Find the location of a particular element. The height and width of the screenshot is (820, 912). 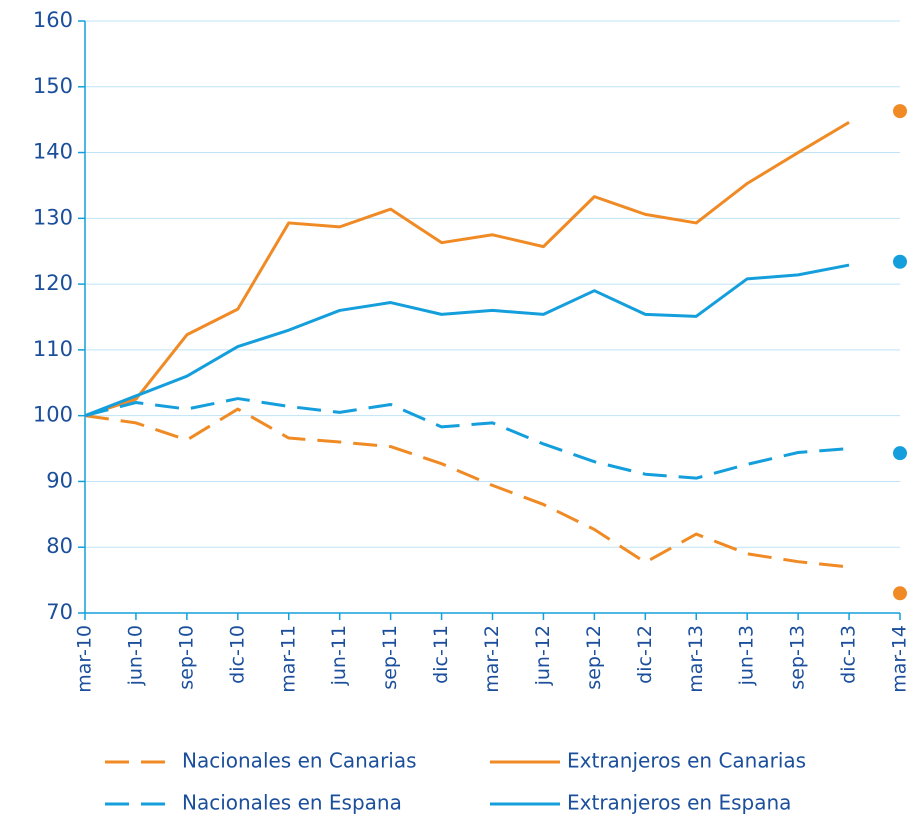

x-tick-label: dic-13 is located at coordinates (849, 654).